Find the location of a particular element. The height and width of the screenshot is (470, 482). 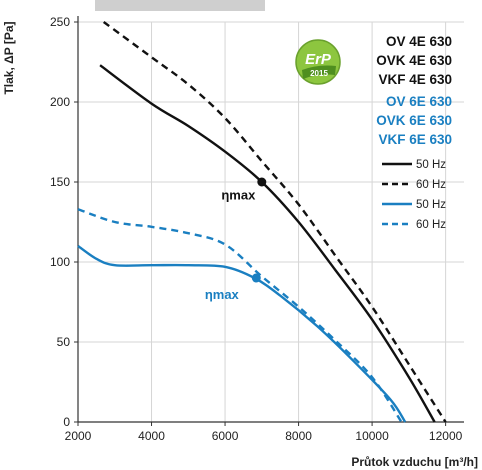

badge-year-text: 2015 is located at coordinates (319, 73).